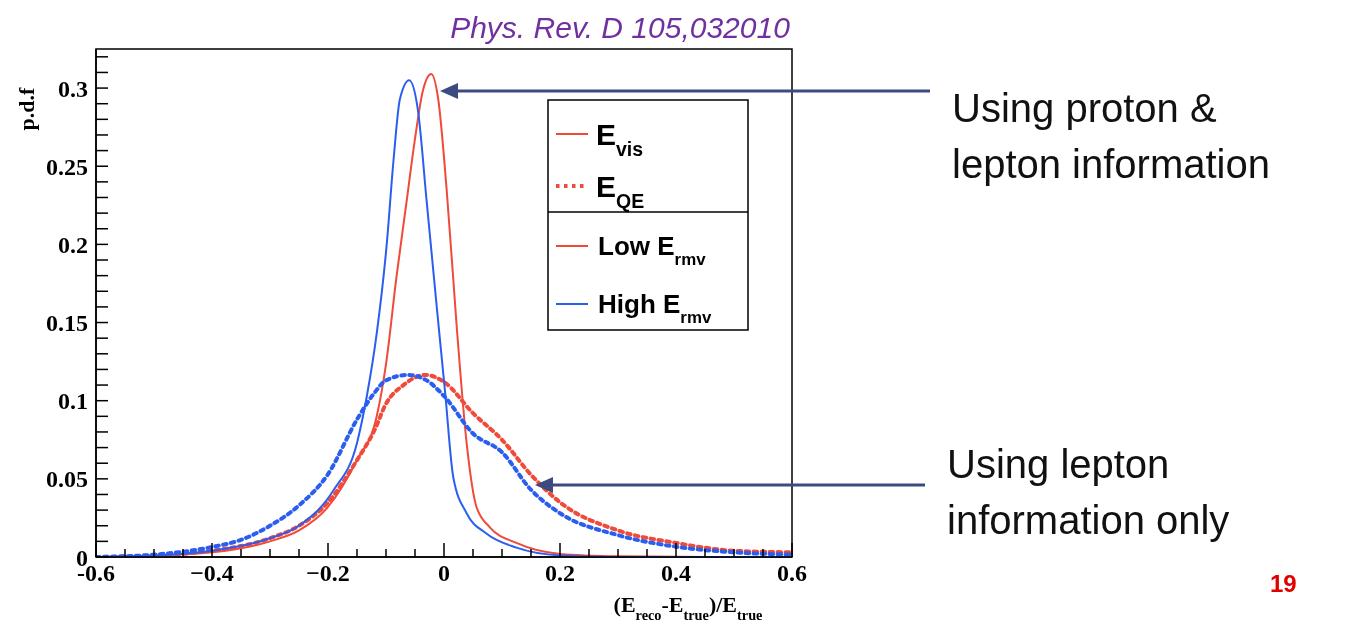 Image resolution: width=1360 pixels, height=630 pixels. Describe the element at coordinates (73, 244) in the screenshot. I see `y-tick-label: 0.2` at that location.